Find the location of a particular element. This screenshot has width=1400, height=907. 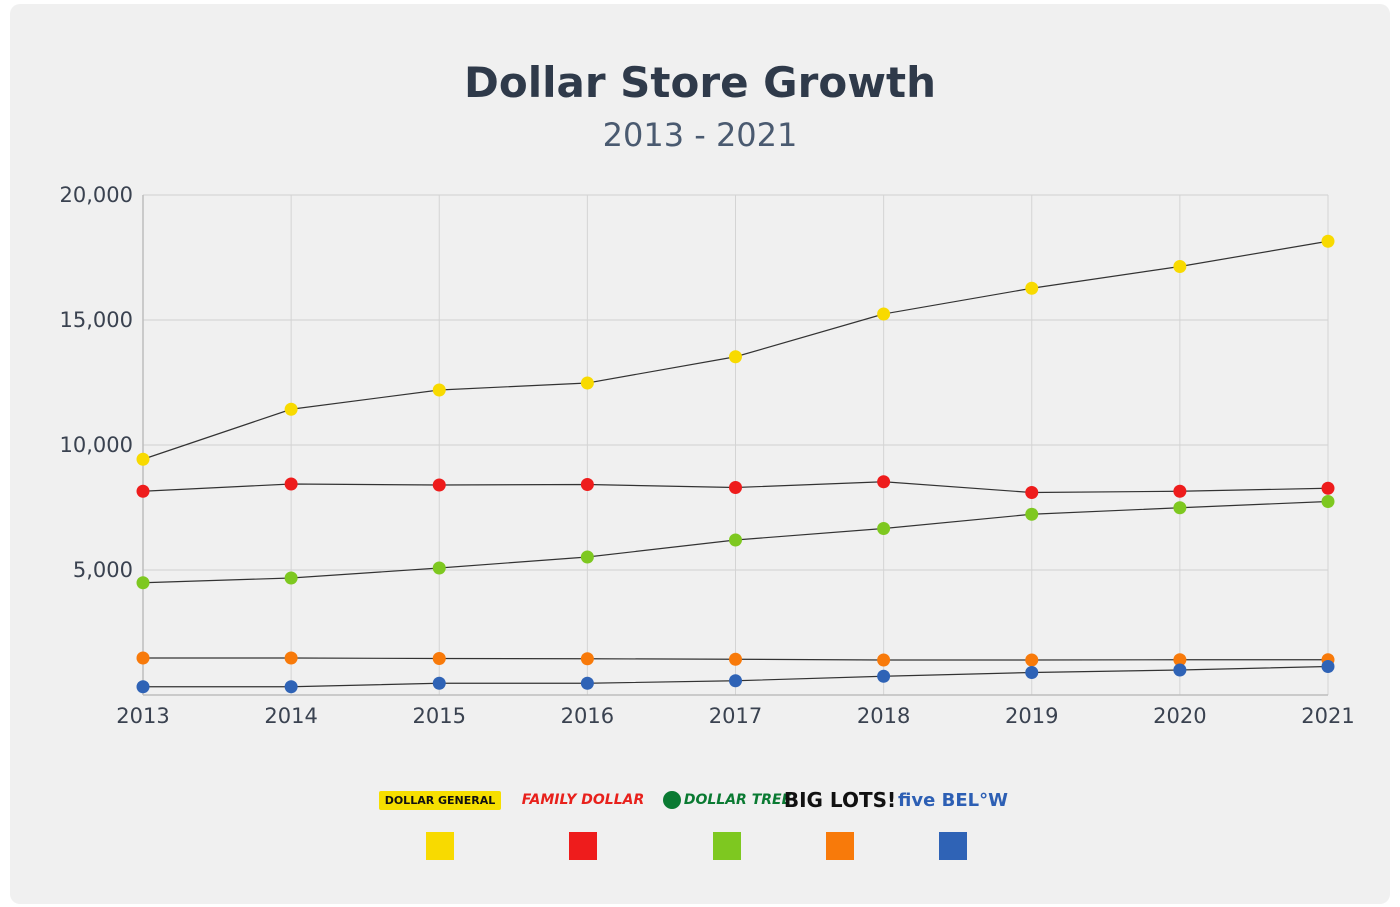

y-tick-label: 5,000 is located at coordinates (103, 570).